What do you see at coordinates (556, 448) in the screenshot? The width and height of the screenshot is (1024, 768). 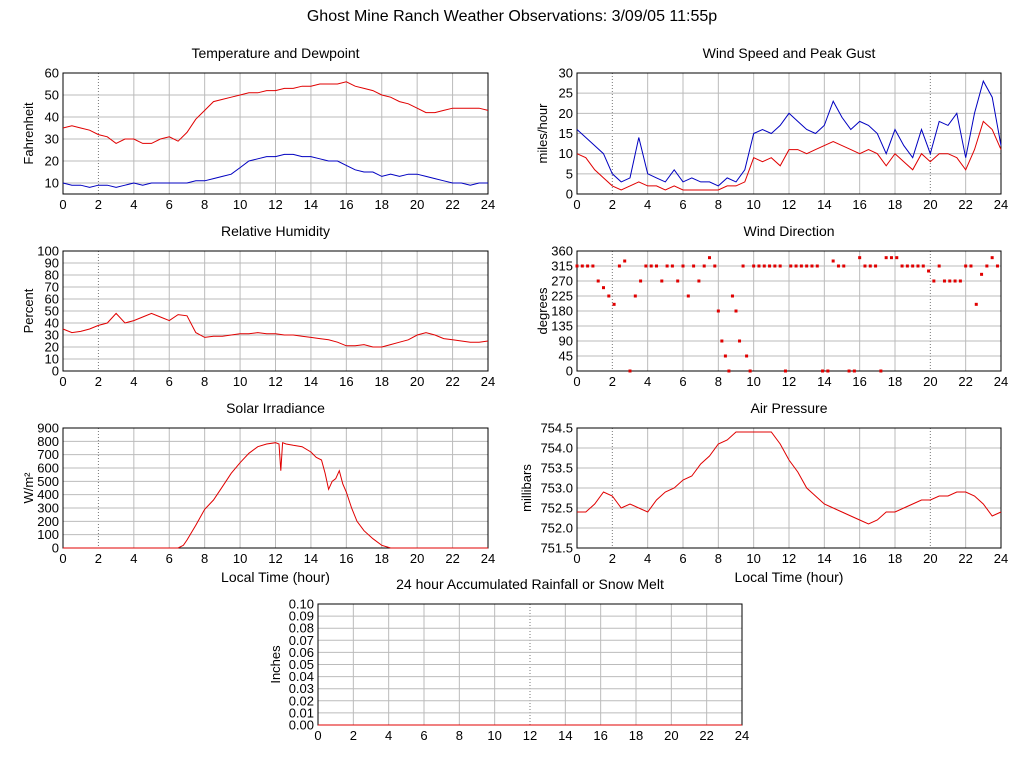 I see `y-tick-label: 754.0` at bounding box center [556, 448].